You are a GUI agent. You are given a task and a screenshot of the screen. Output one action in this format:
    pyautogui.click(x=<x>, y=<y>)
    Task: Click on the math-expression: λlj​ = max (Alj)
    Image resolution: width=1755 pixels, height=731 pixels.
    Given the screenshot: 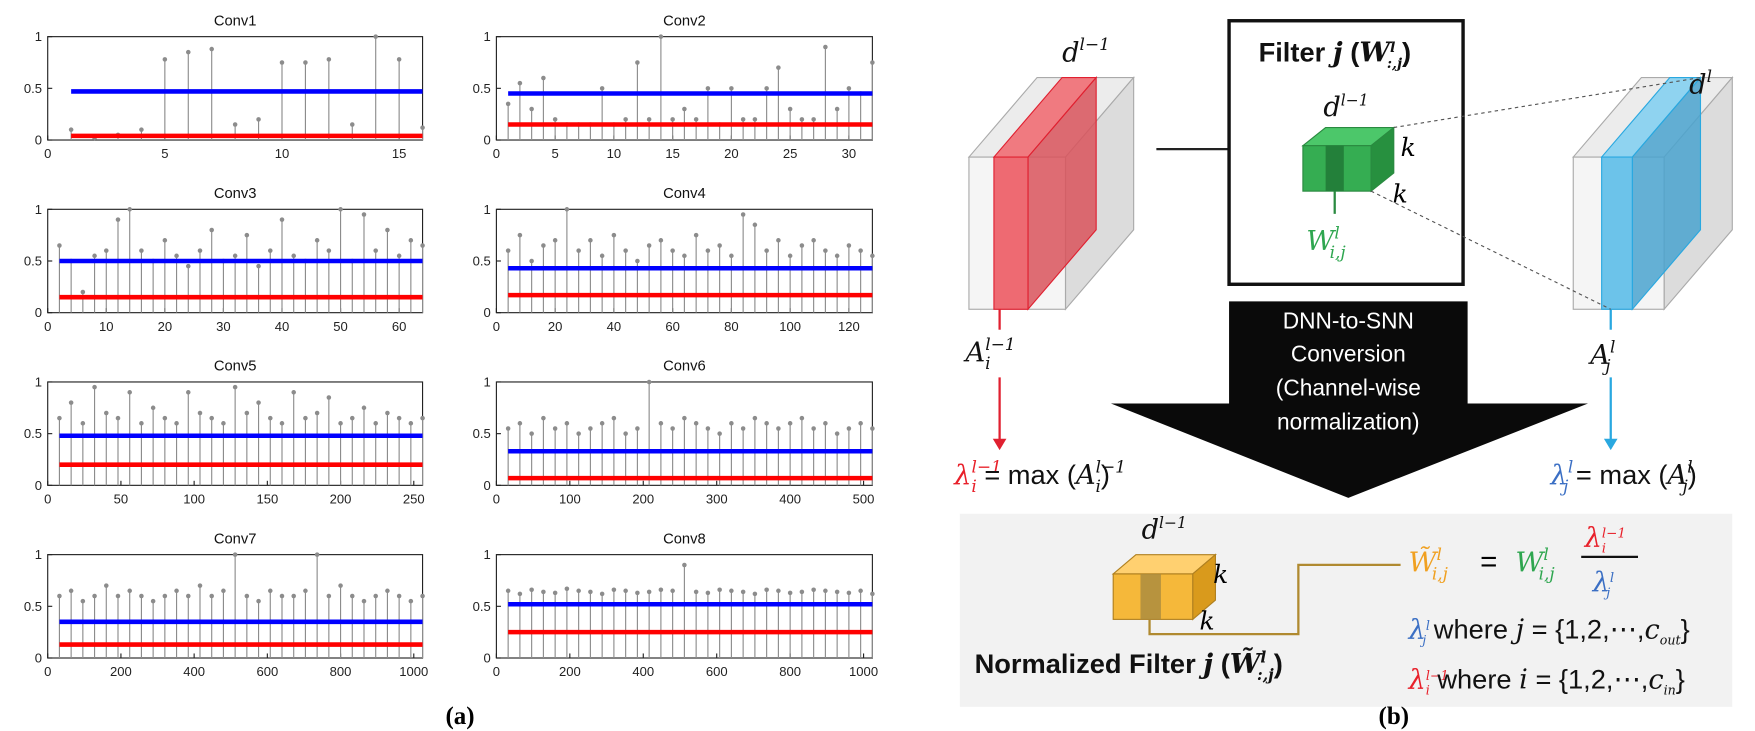 What is the action you would take?
    pyautogui.click(x=1623, y=476)
    